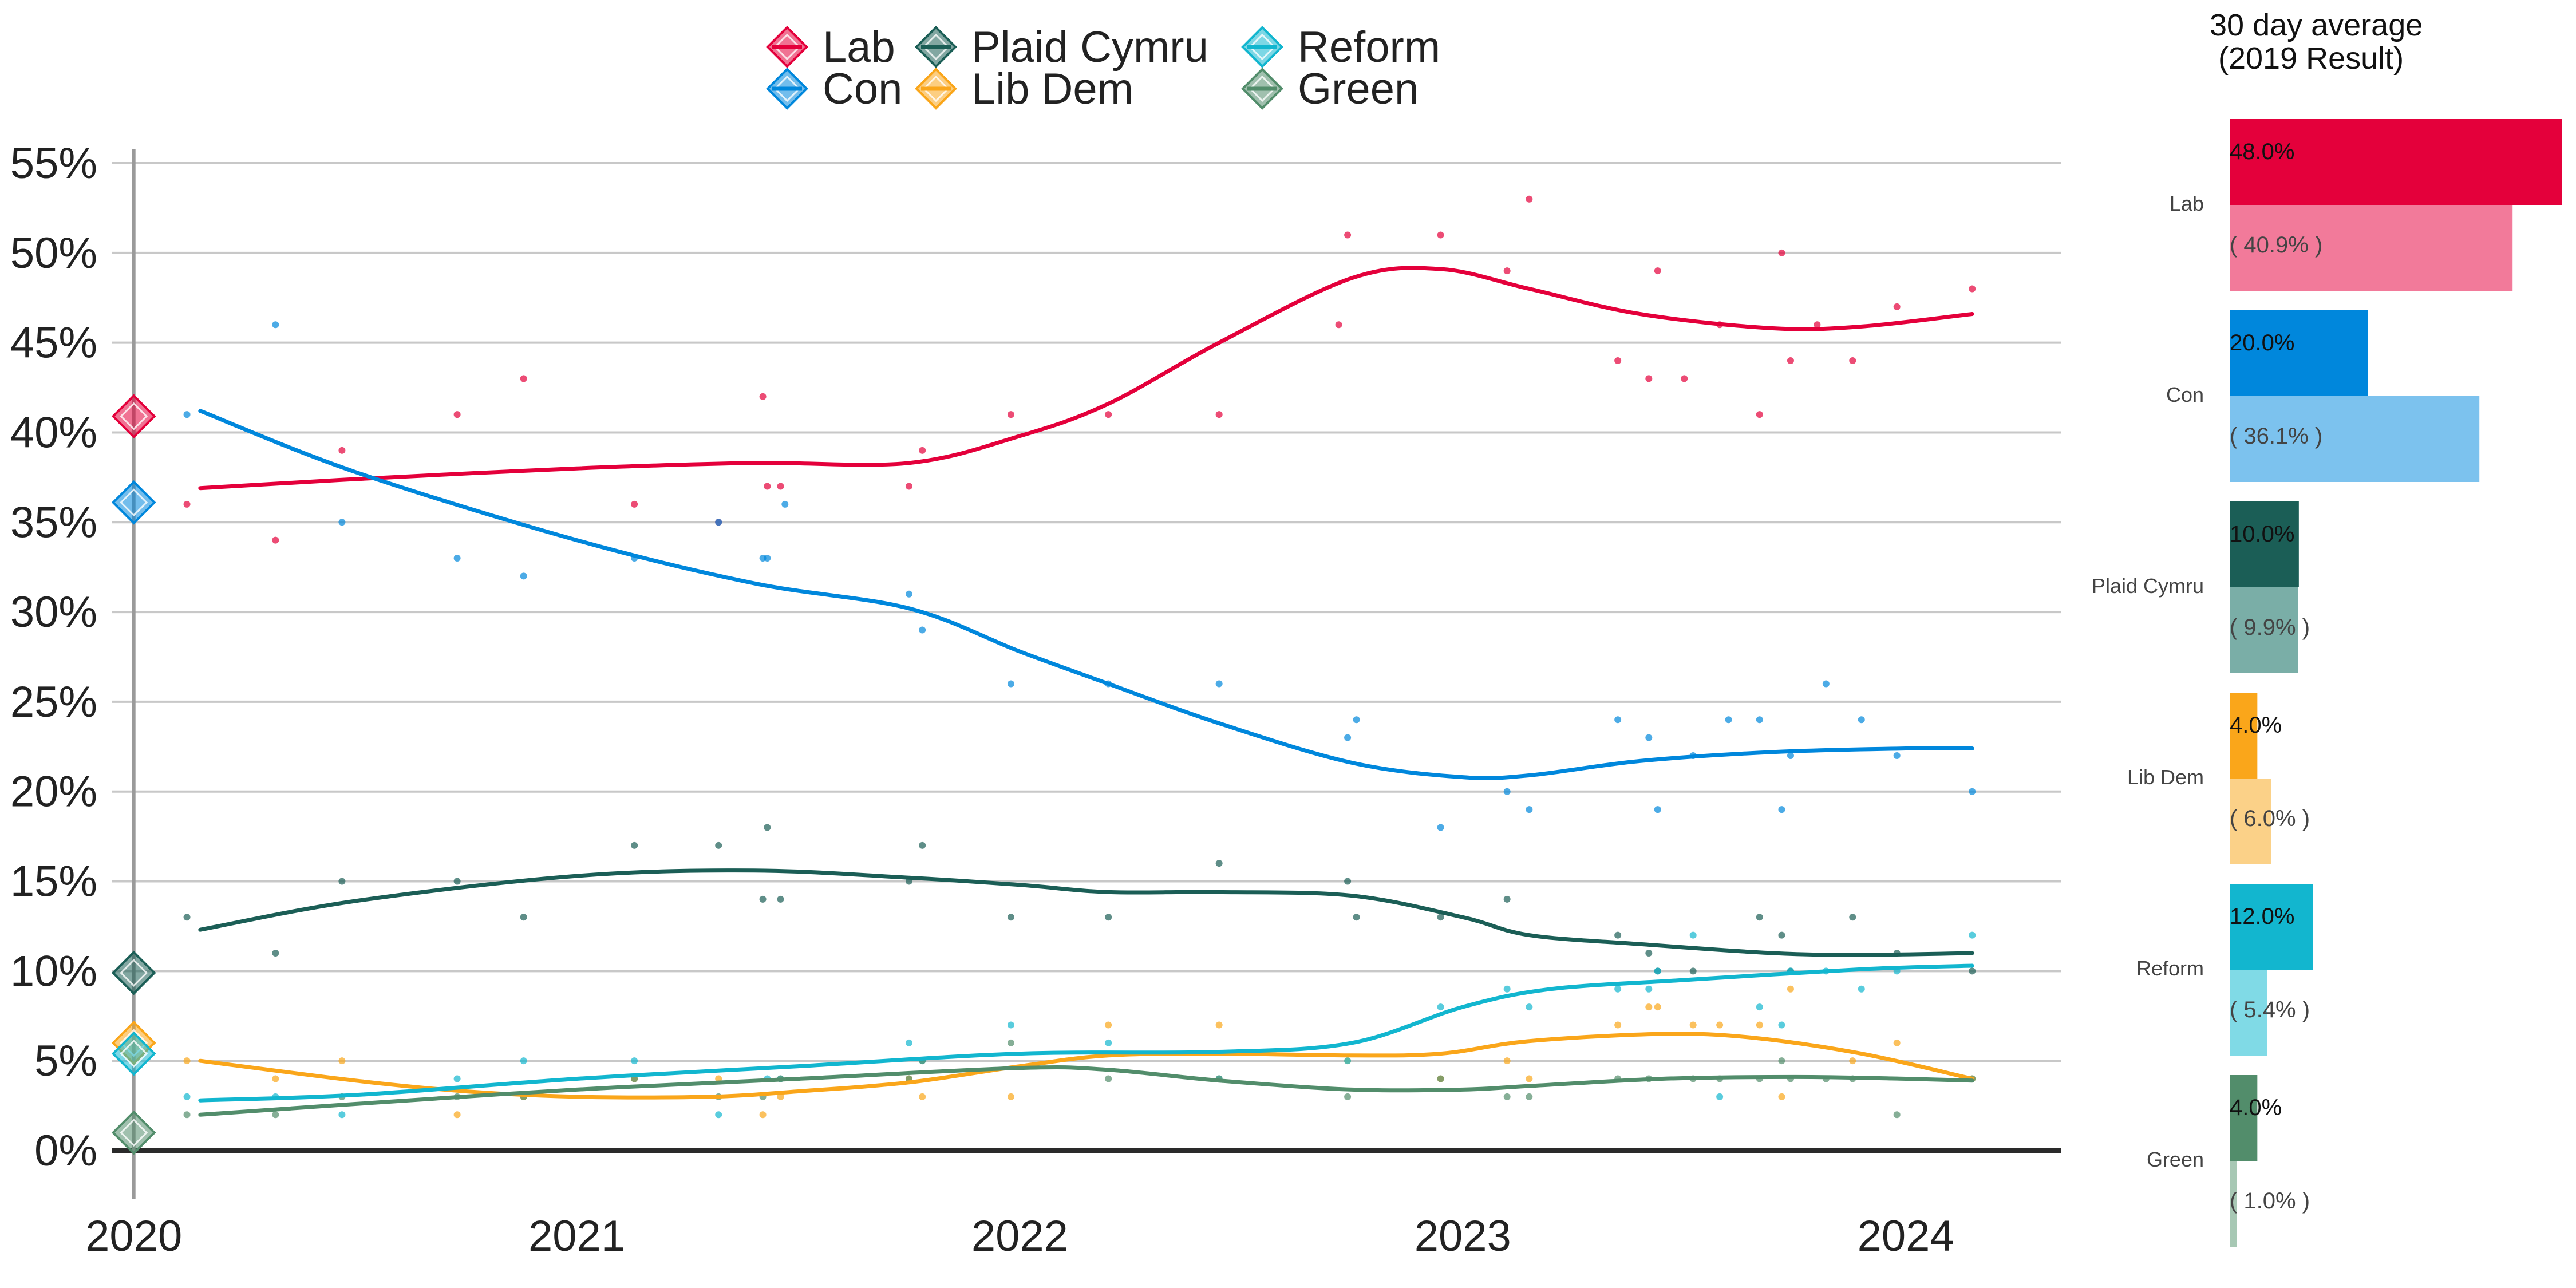  What do you see at coordinates (53, 343) in the screenshot?
I see `y-tick-label: 45%` at bounding box center [53, 343].